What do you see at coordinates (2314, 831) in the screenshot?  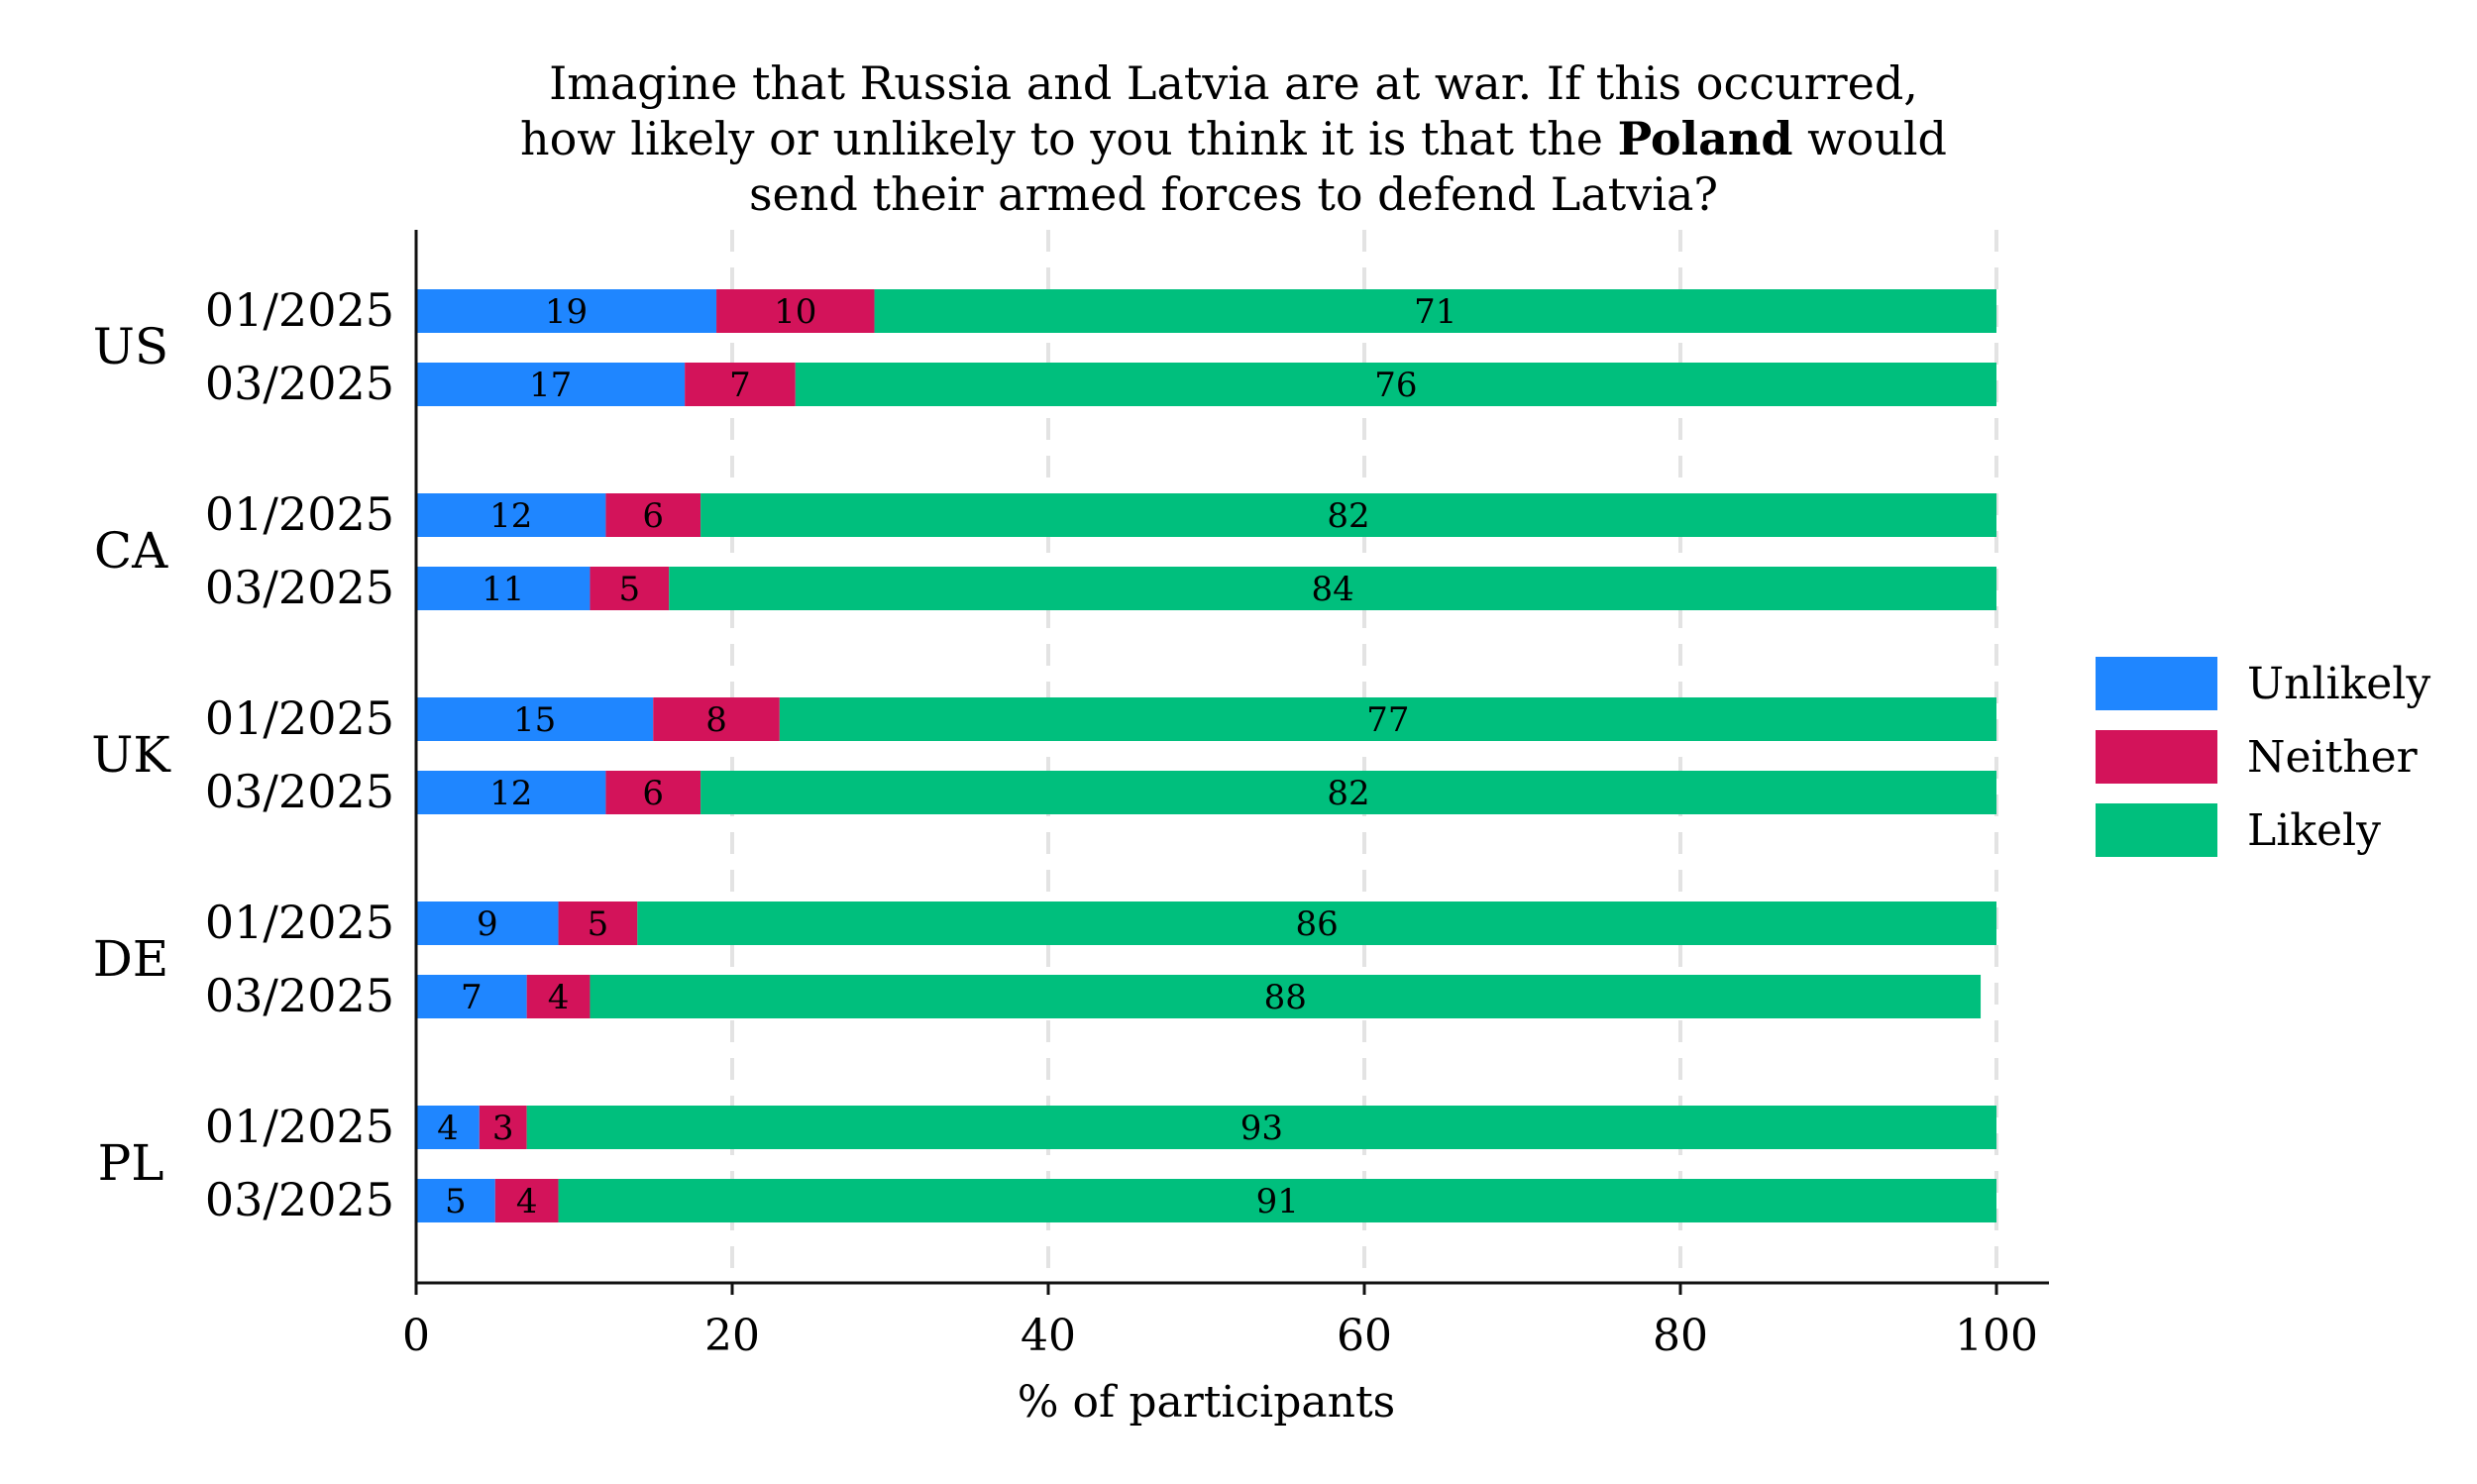 I see `legend-label: Likely` at bounding box center [2314, 831].